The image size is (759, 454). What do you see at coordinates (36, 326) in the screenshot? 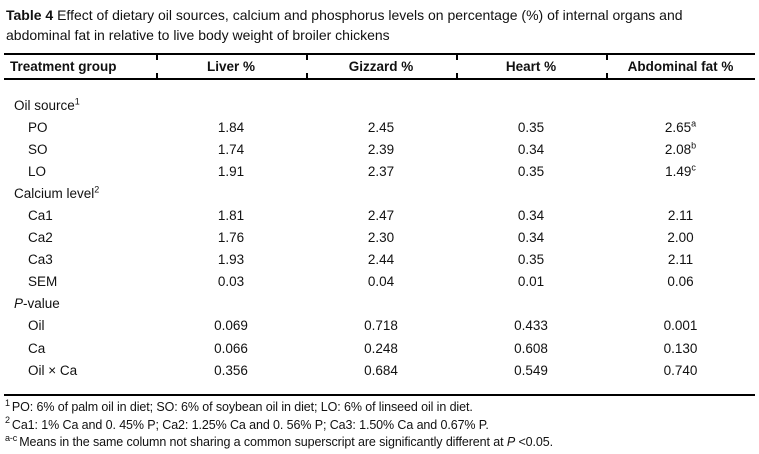
I see `row-label: Oil` at bounding box center [36, 326].